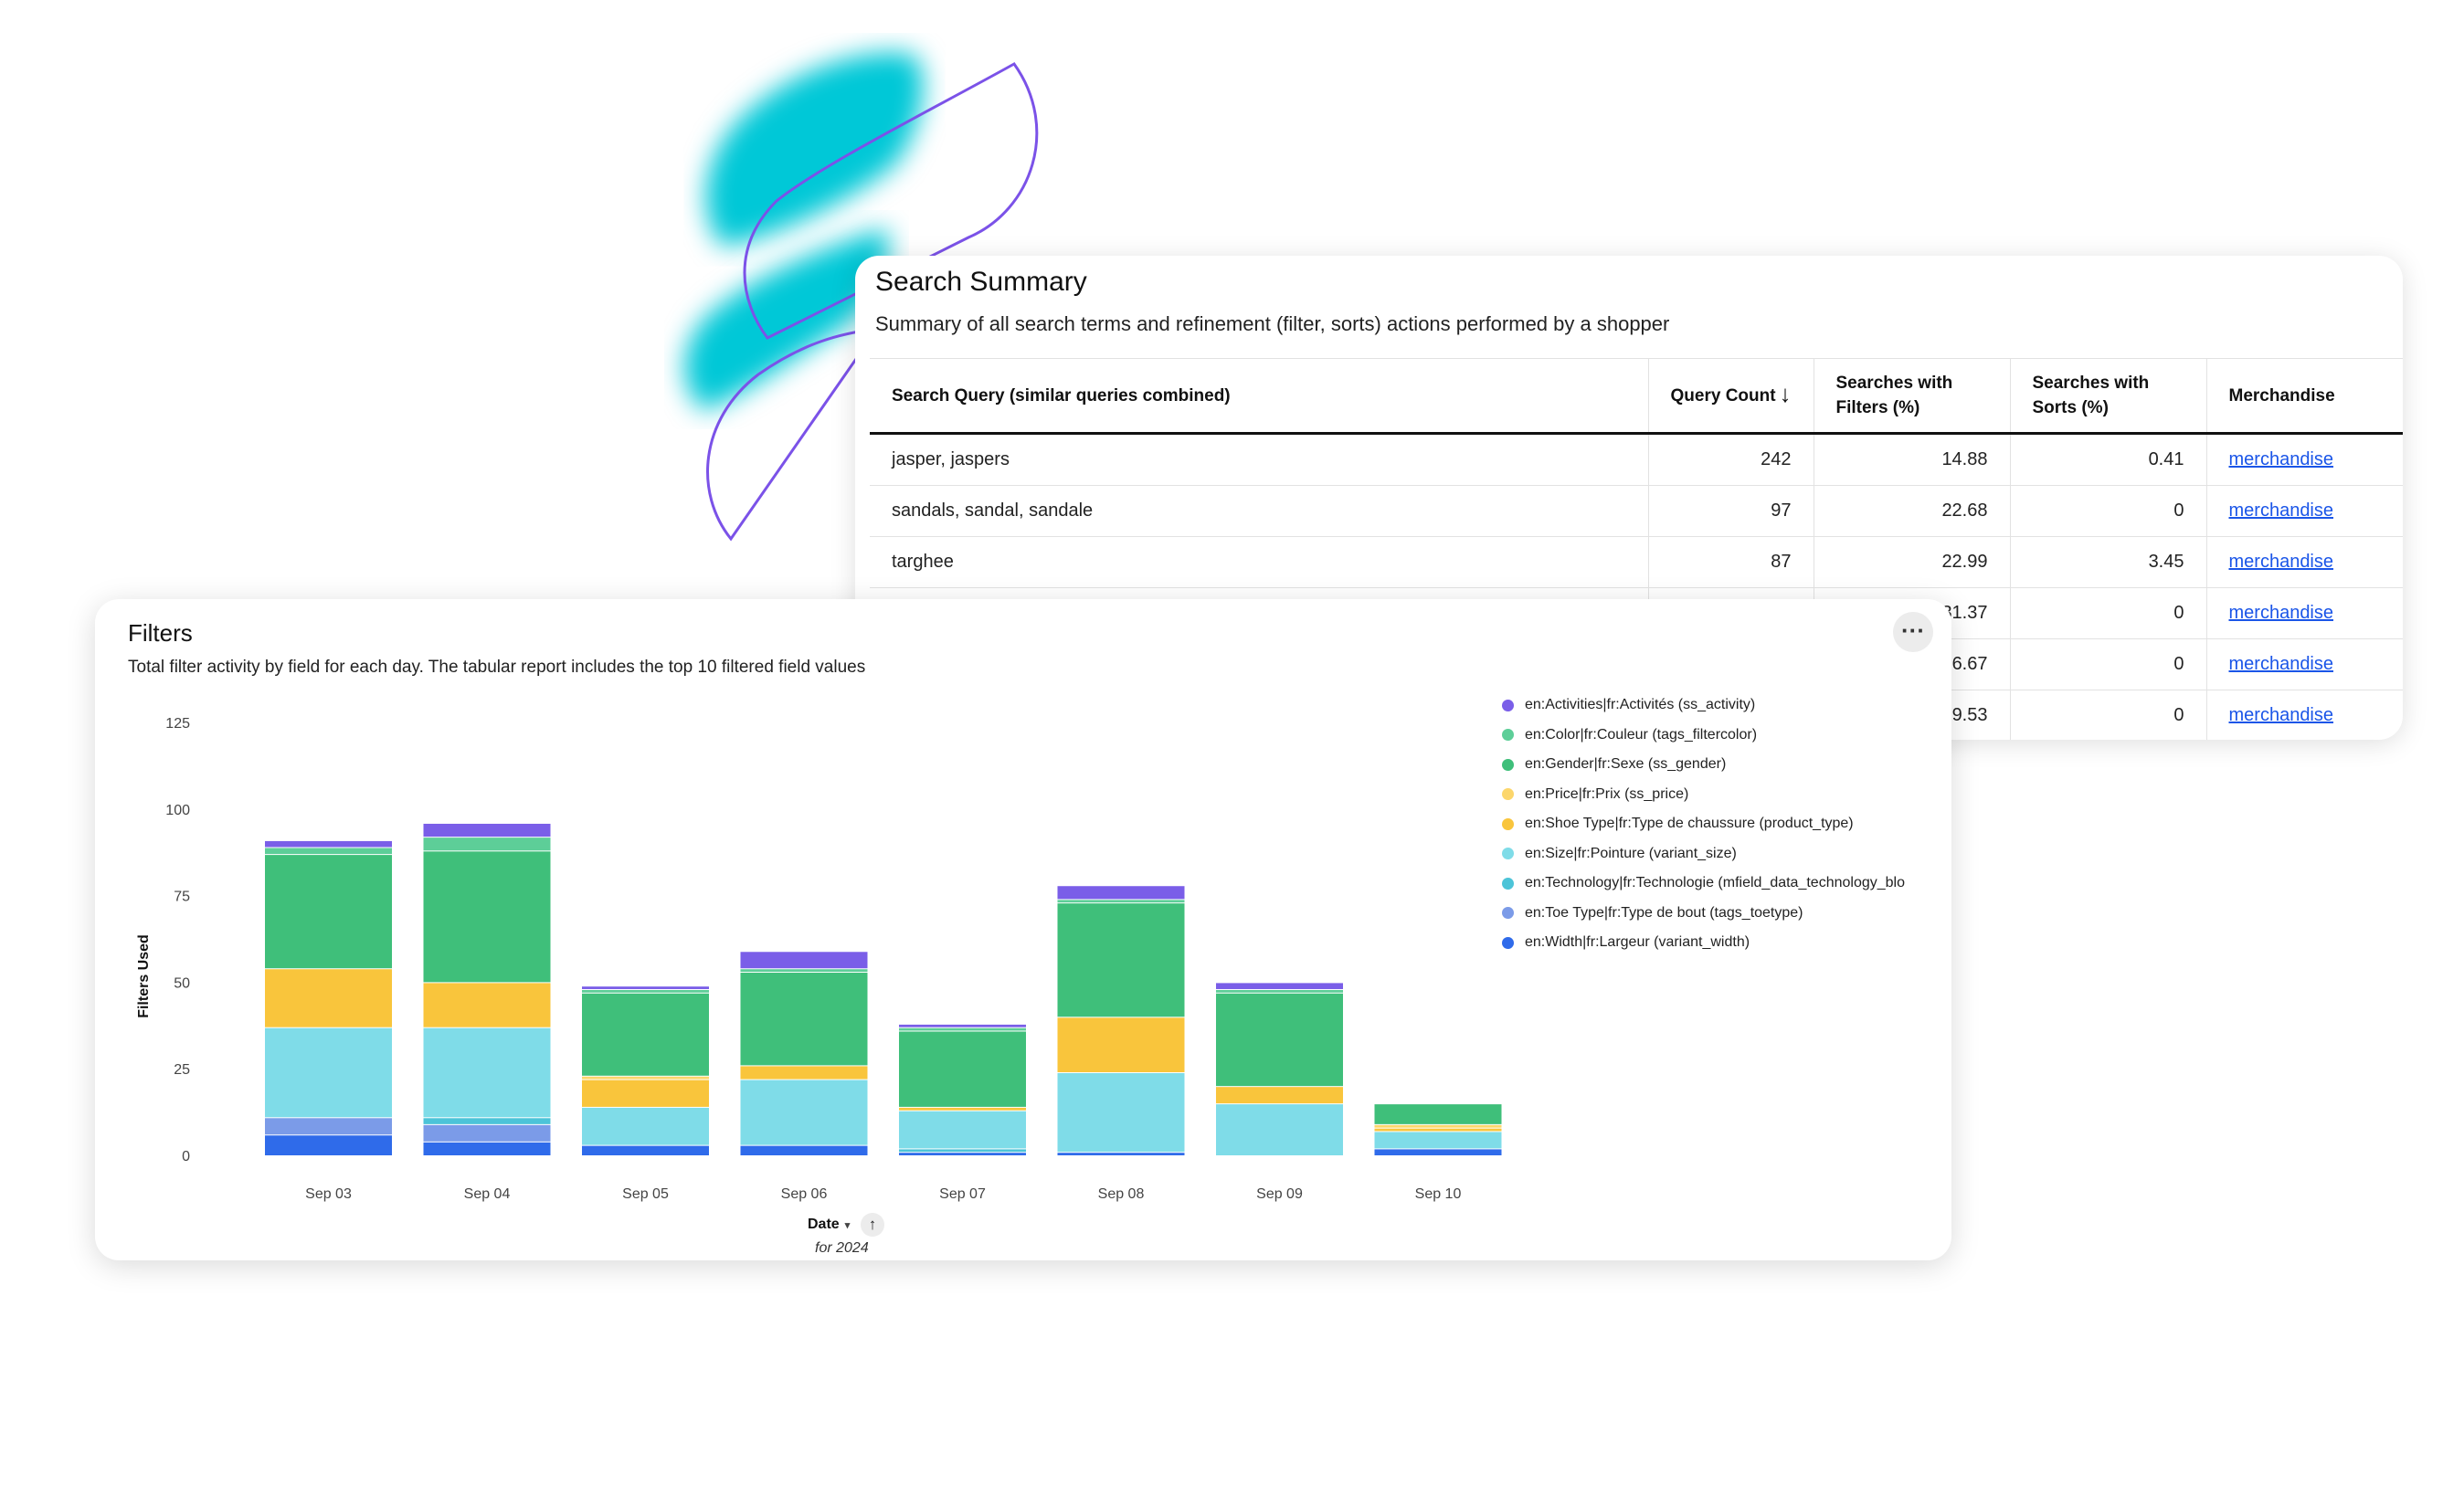 The image size is (2464, 1496). I want to click on x-axis-title: Date ▾, so click(829, 1225).